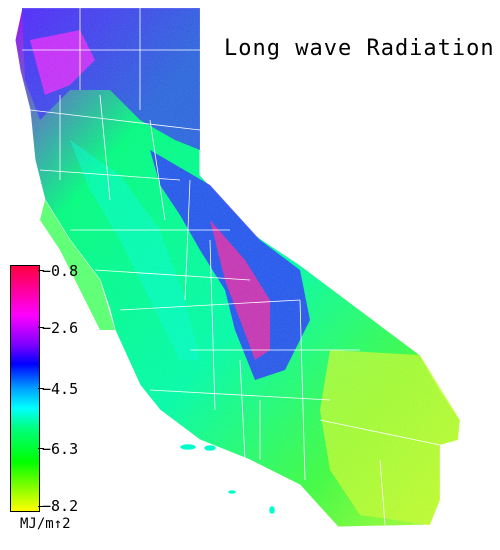 This screenshot has width=500, height=550. What do you see at coordinates (60, 271) in the screenshot?
I see `legend-tick-1: −0.8` at bounding box center [60, 271].